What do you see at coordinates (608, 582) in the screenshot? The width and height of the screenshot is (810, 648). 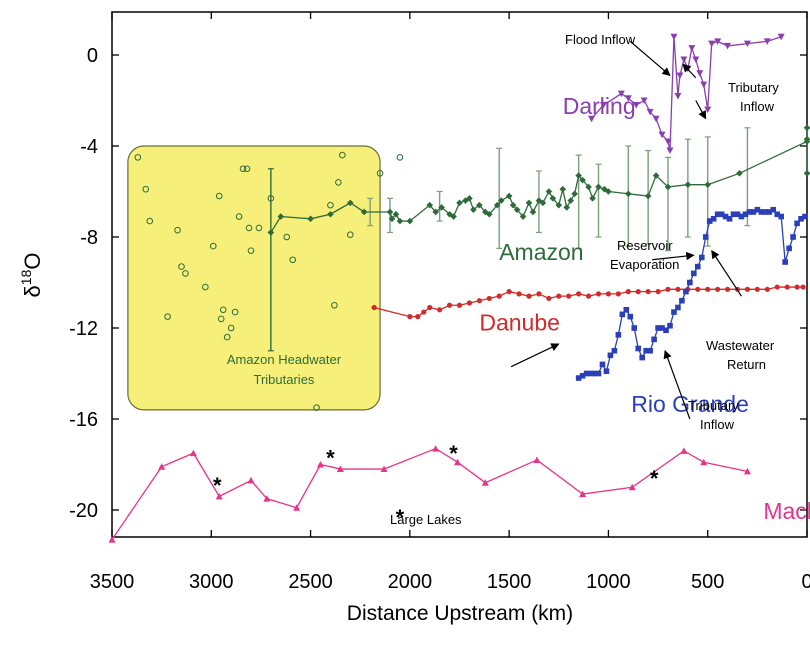 I see `x-tick-label: 1000` at bounding box center [608, 582].